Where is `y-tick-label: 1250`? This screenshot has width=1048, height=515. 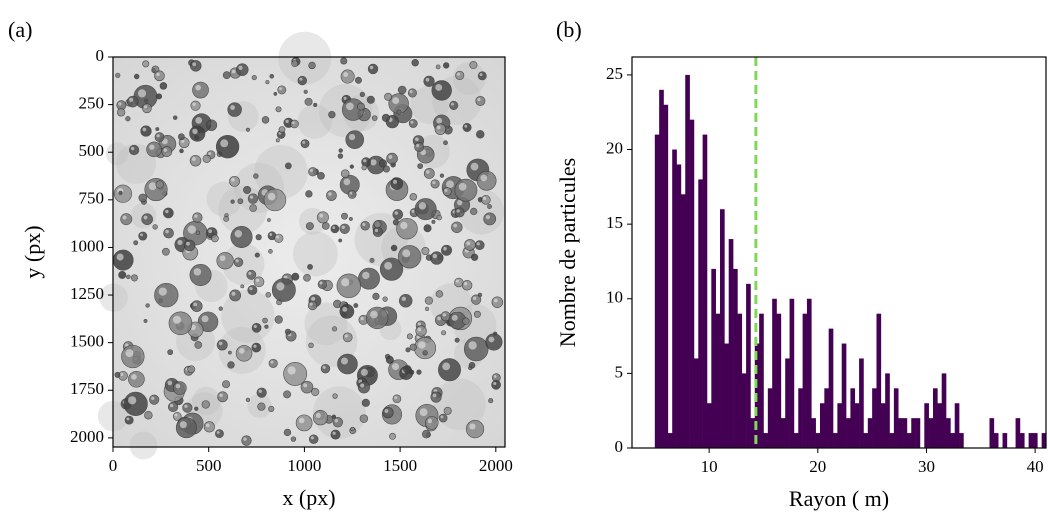
y-tick-label: 1250 is located at coordinates (87, 293).